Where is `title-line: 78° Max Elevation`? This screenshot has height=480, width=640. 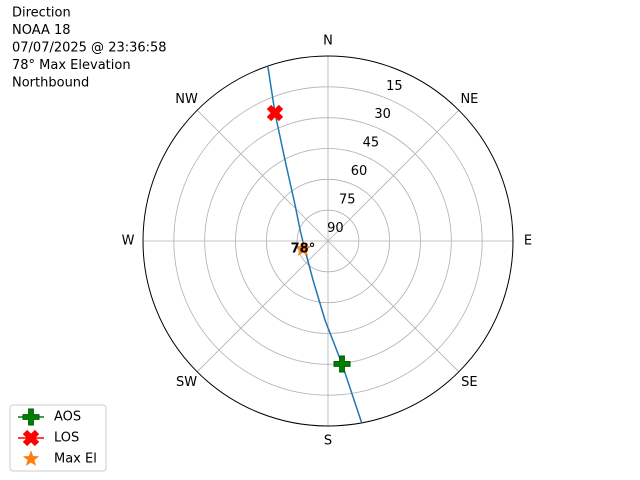
title-line: 78° Max Elevation is located at coordinates (71, 65).